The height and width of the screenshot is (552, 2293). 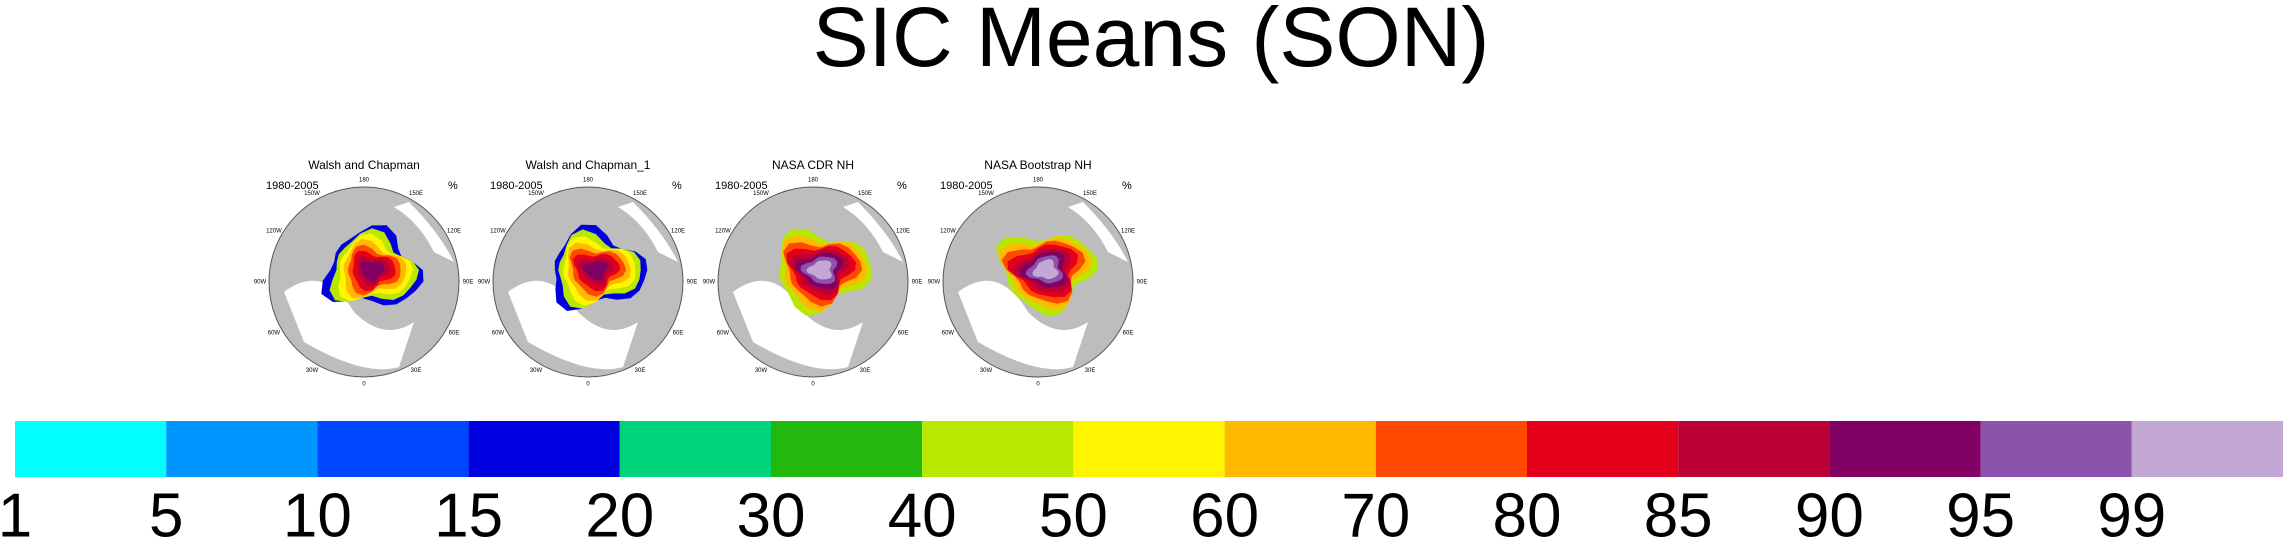 What do you see at coordinates (588, 165) in the screenshot?
I see `panel-title: Walsh and Chapman_1` at bounding box center [588, 165].